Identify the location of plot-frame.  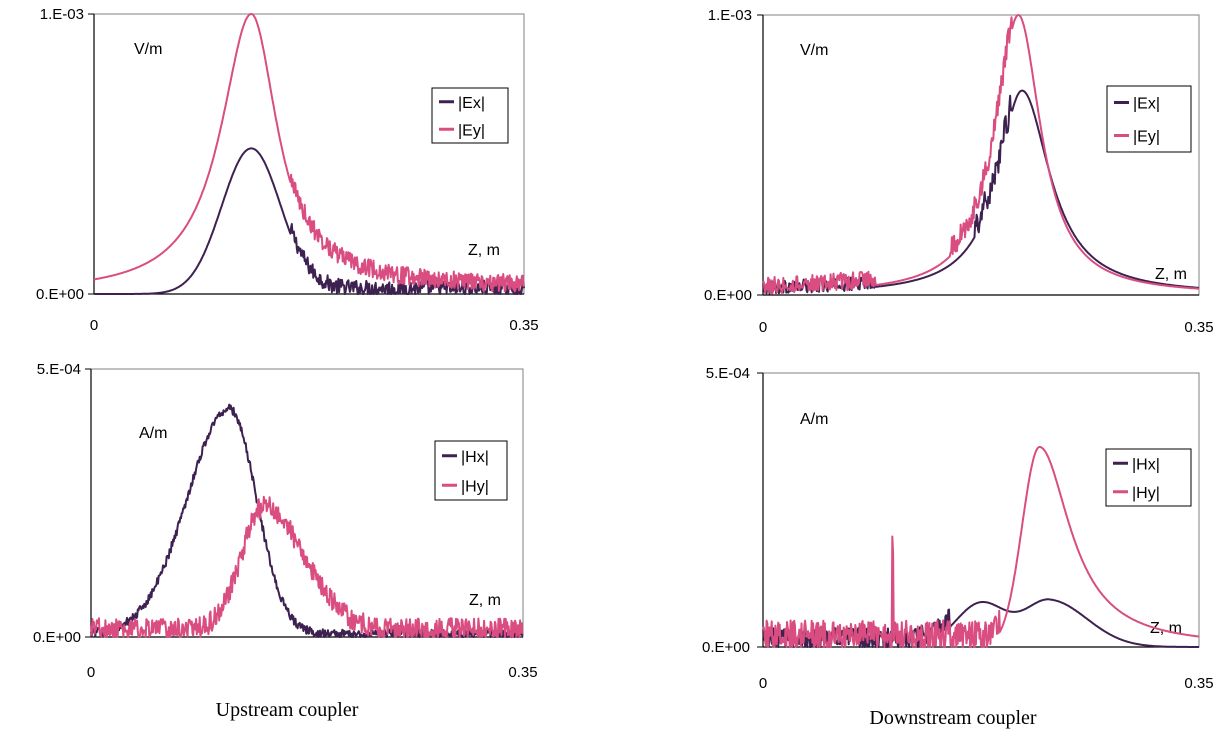
(307, 503).